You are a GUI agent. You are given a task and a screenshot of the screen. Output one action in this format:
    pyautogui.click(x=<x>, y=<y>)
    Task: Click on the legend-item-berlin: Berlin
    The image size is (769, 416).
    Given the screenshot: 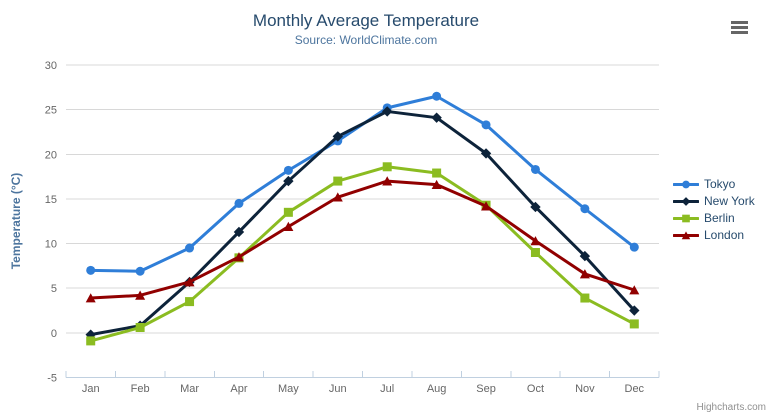 What is the action you would take?
    pyautogui.click(x=714, y=218)
    